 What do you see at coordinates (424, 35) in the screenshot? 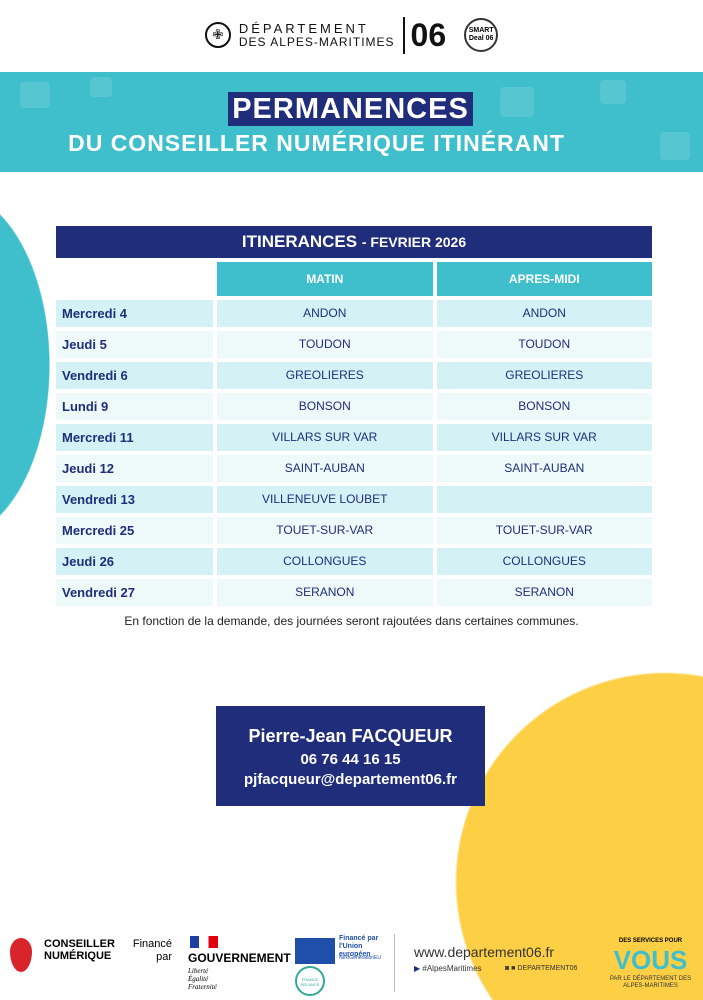
I see `department-number: 06` at bounding box center [424, 35].